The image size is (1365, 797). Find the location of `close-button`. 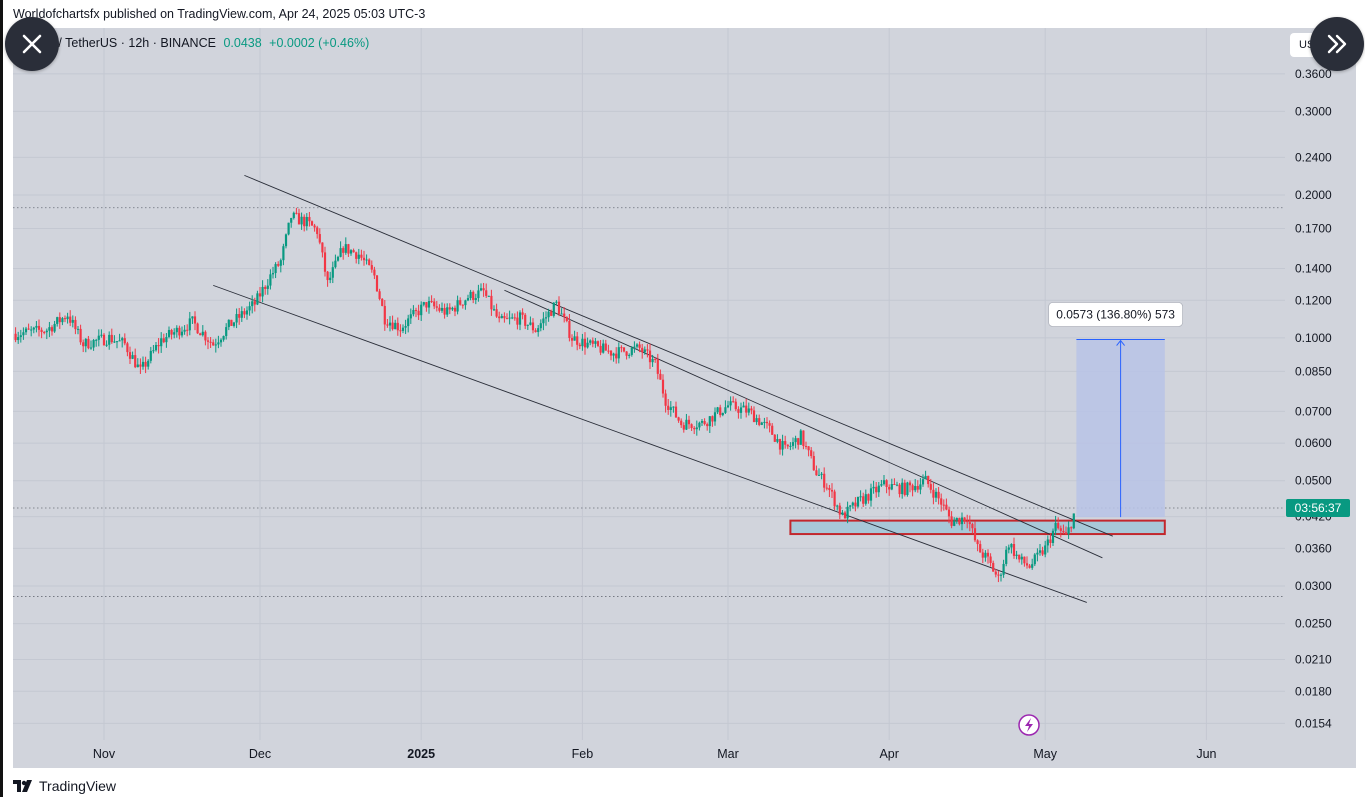

close-button is located at coordinates (32, 44).